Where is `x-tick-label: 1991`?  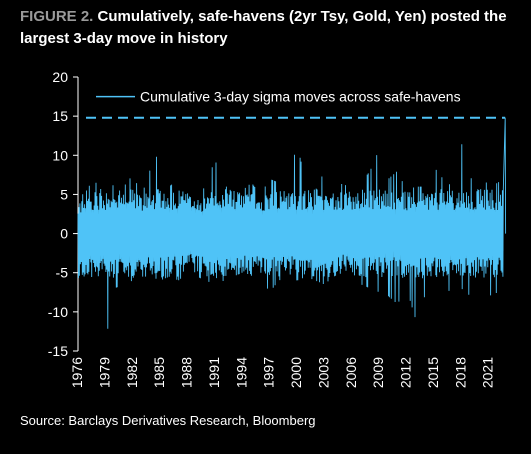 x-tick-label: 1991 is located at coordinates (214, 372).